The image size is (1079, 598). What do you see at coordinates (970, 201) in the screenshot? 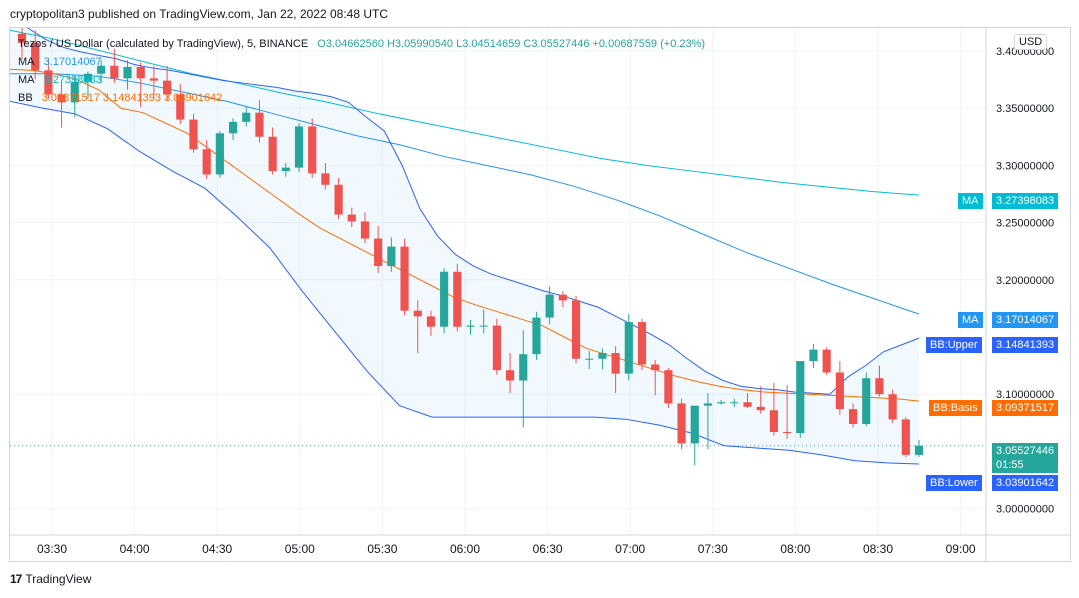
I see `ma-long-badge-label: MA` at bounding box center [970, 201].